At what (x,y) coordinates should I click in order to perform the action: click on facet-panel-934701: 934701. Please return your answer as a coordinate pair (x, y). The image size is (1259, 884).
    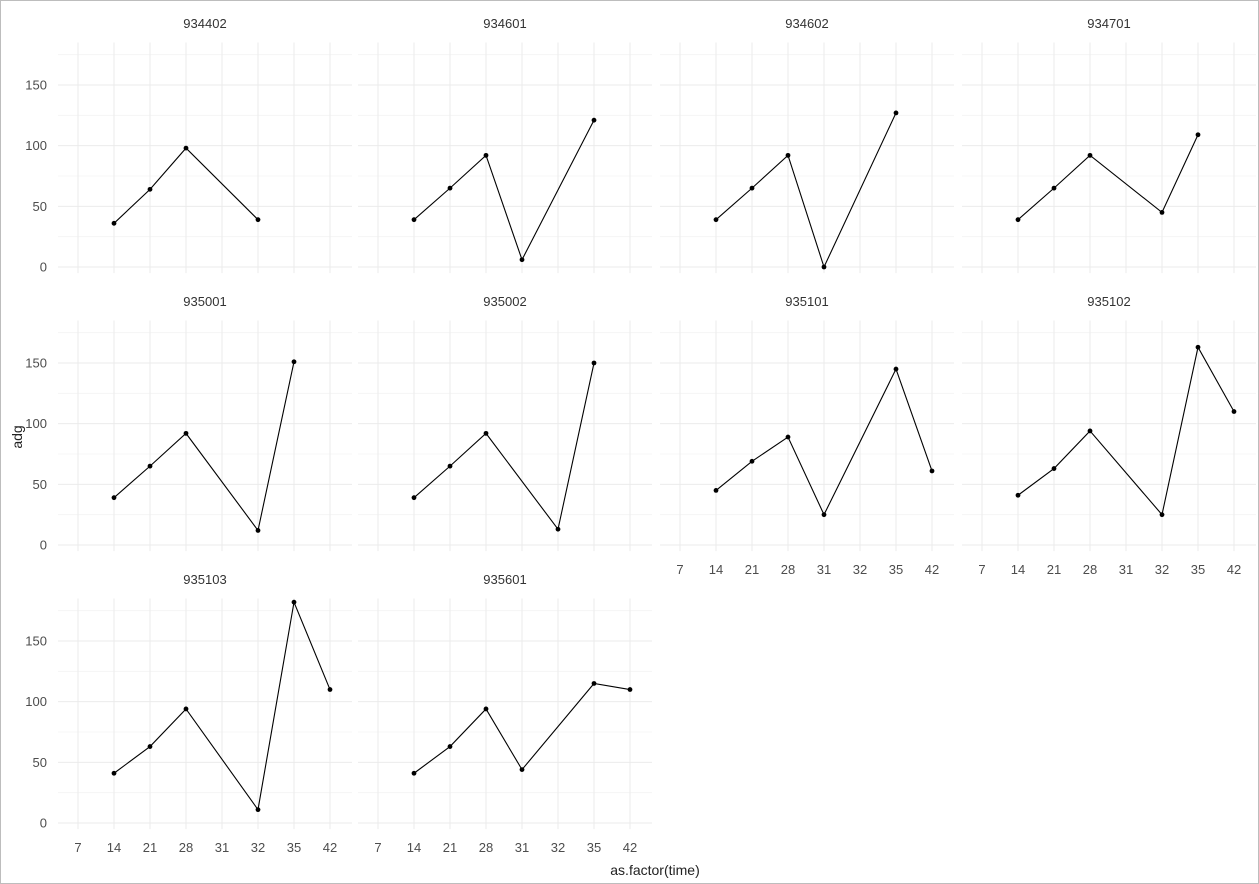
    Looking at the image, I should click on (1109, 145).